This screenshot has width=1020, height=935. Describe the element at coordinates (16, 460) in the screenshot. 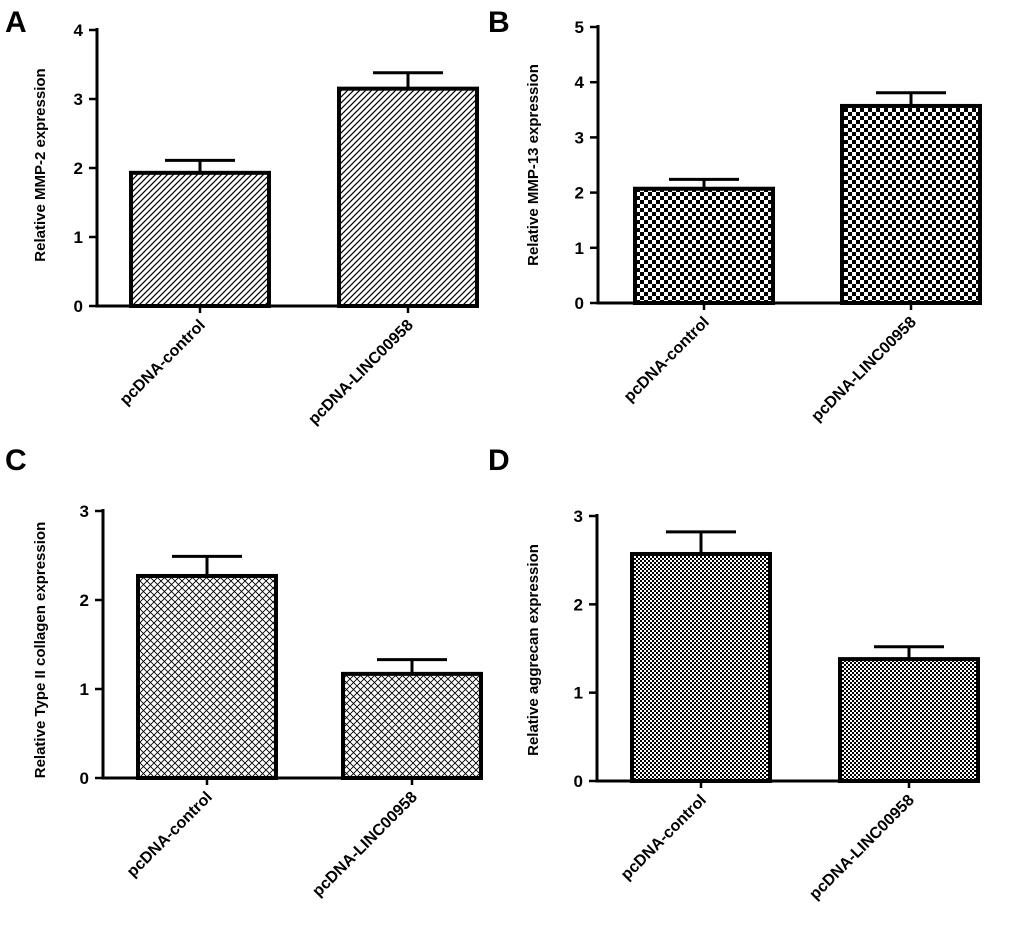

I see `panel-letter: C` at that location.